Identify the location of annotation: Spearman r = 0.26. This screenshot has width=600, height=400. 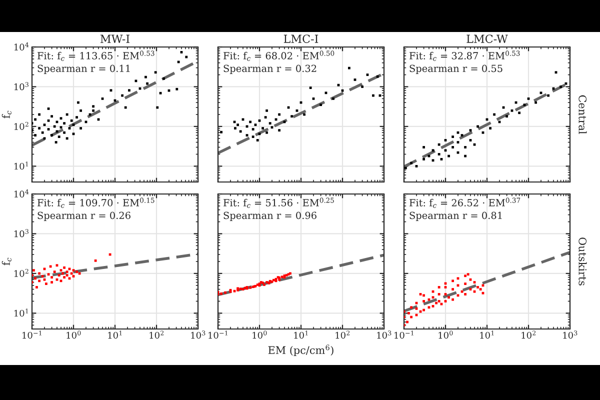
(84, 216).